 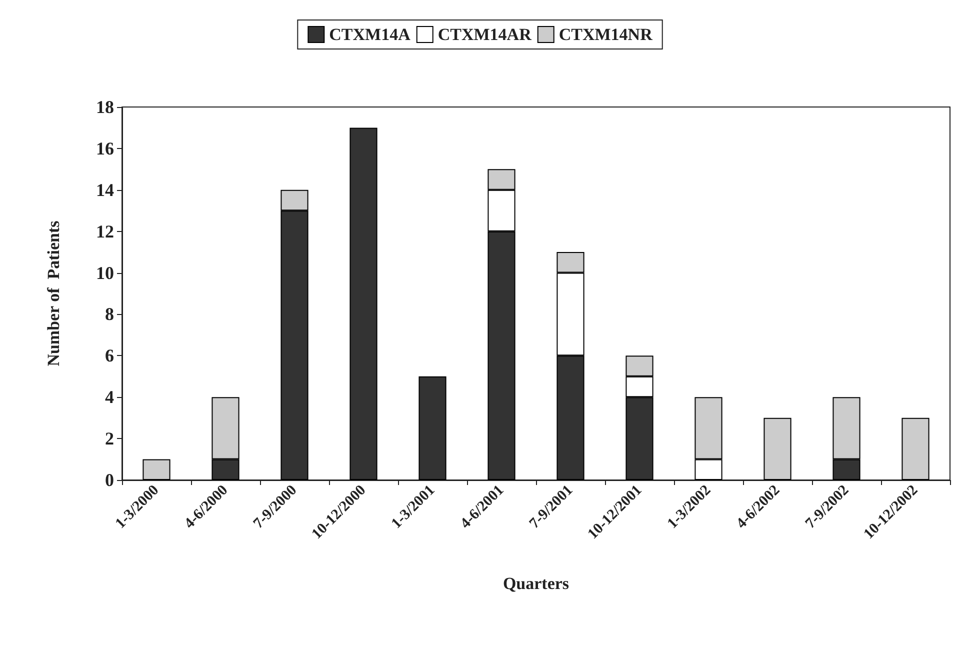 I want to click on y-tick-label: 16, so click(x=105, y=148).